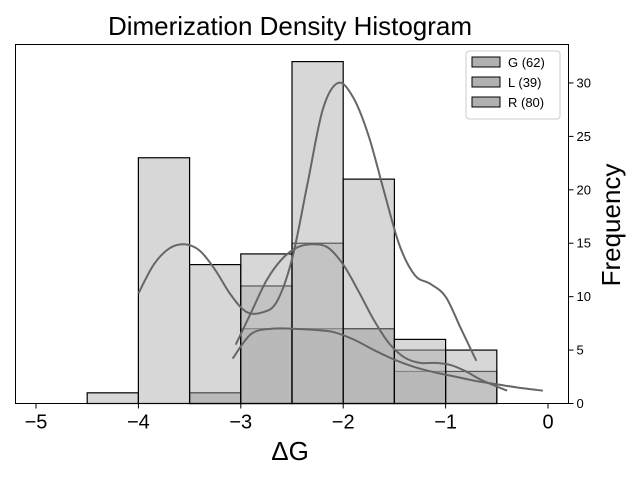  What do you see at coordinates (580, 403) in the screenshot?
I see `y-tick-label: 0` at bounding box center [580, 403].